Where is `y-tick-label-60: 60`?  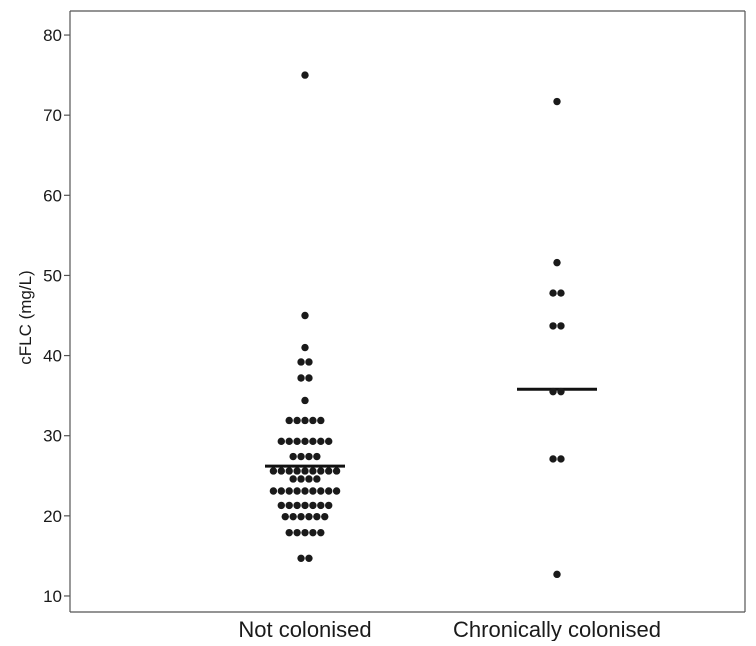 y-tick-label-60: 60 is located at coordinates (52, 195).